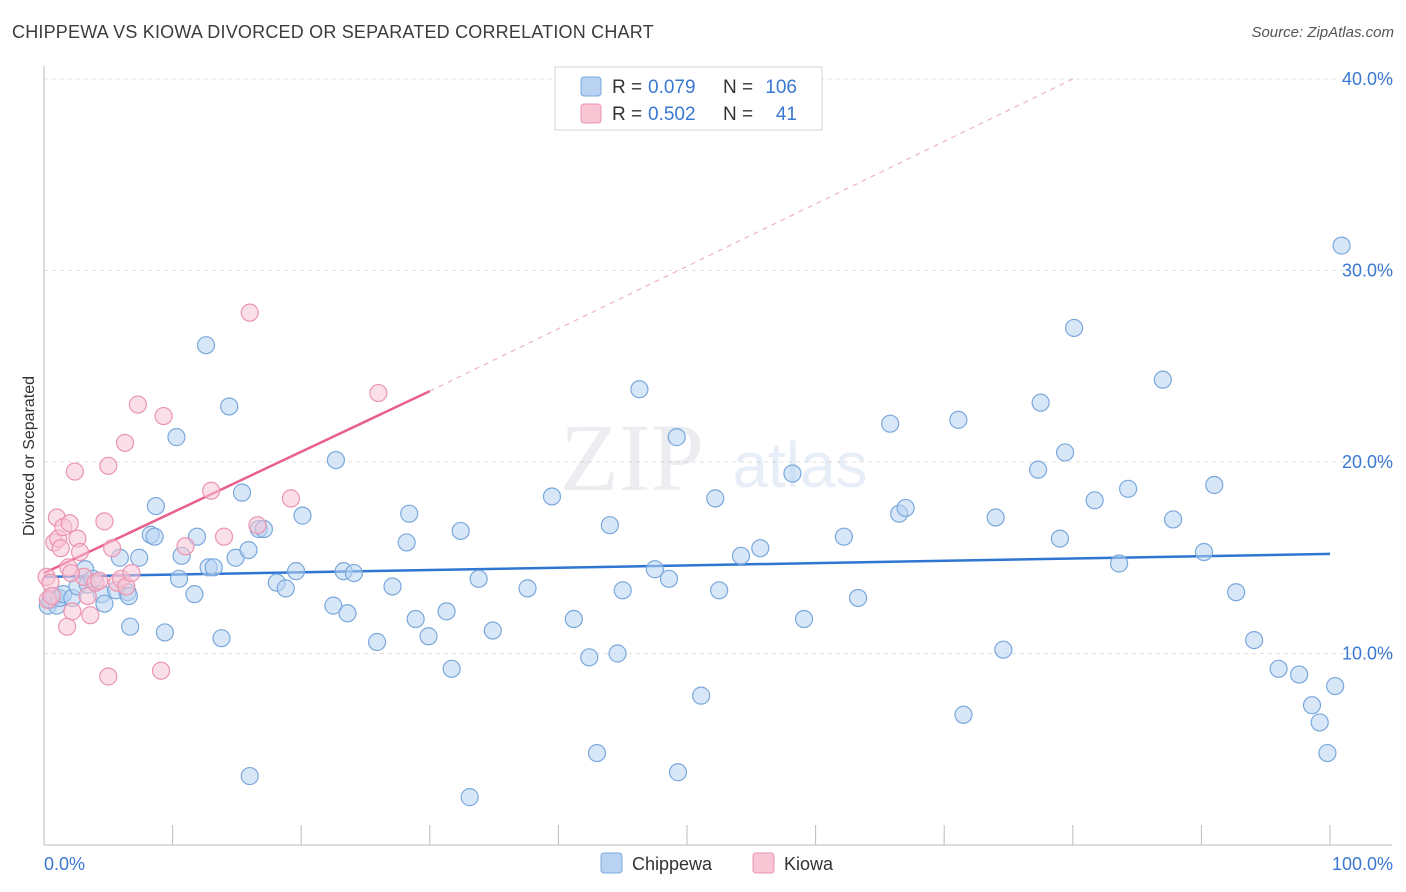 This screenshot has height=892, width=1406. Describe the element at coordinates (591, 86) in the screenshot. I see `chippewa-swatch` at that location.